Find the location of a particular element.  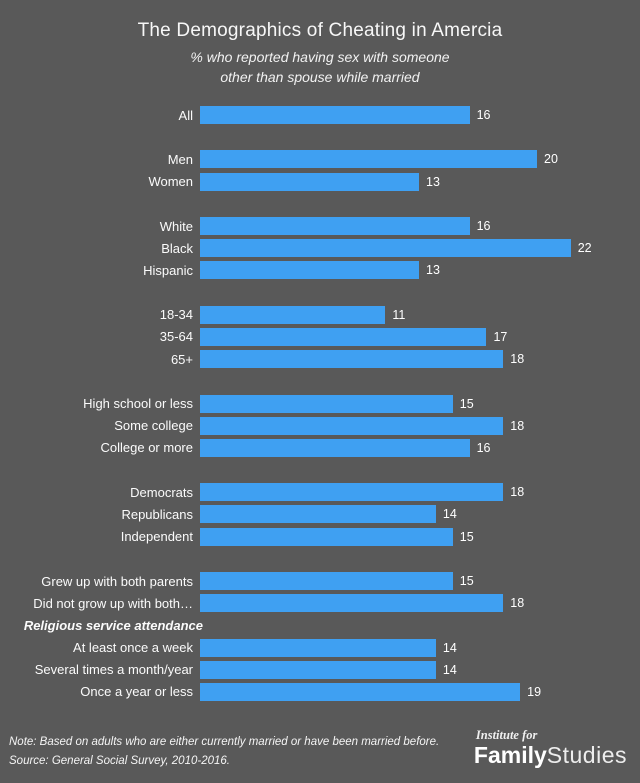

bar-row-all: All 16 is located at coordinates (320, 115).